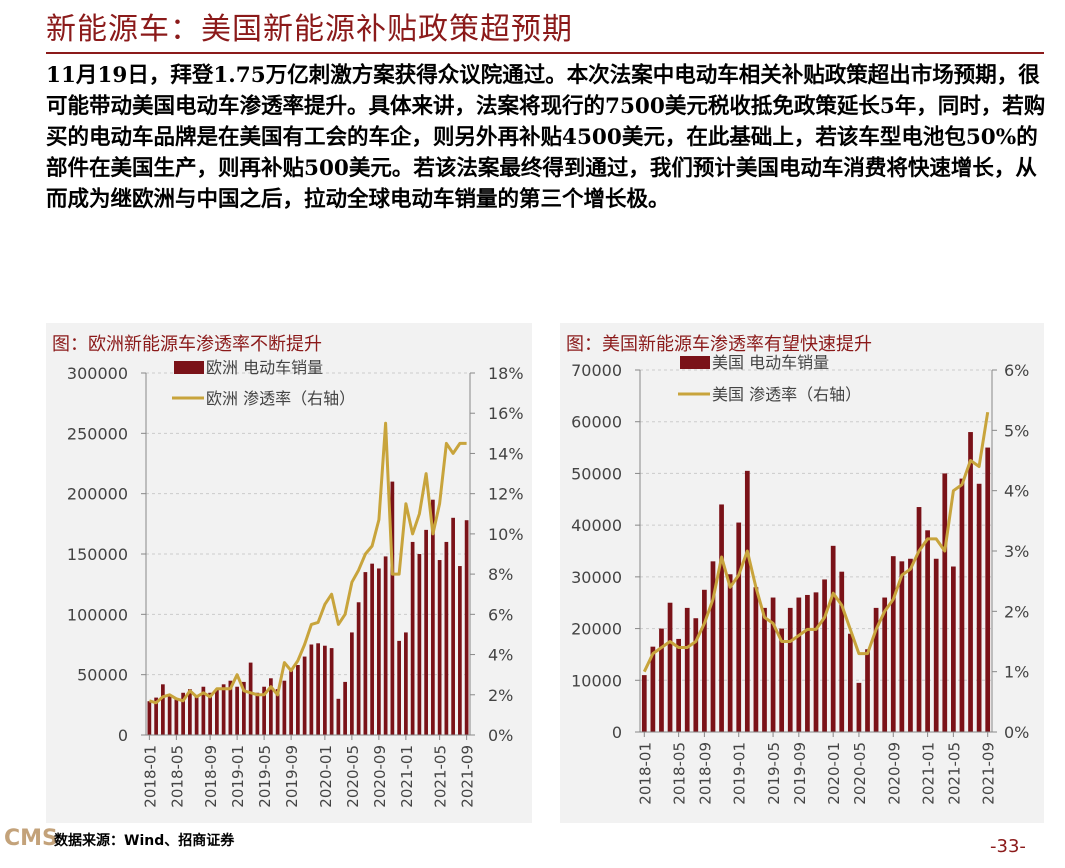 This screenshot has width=1065, height=868. What do you see at coordinates (506, 534) in the screenshot?
I see `eu-y2-tick-label: 10%` at bounding box center [506, 534].